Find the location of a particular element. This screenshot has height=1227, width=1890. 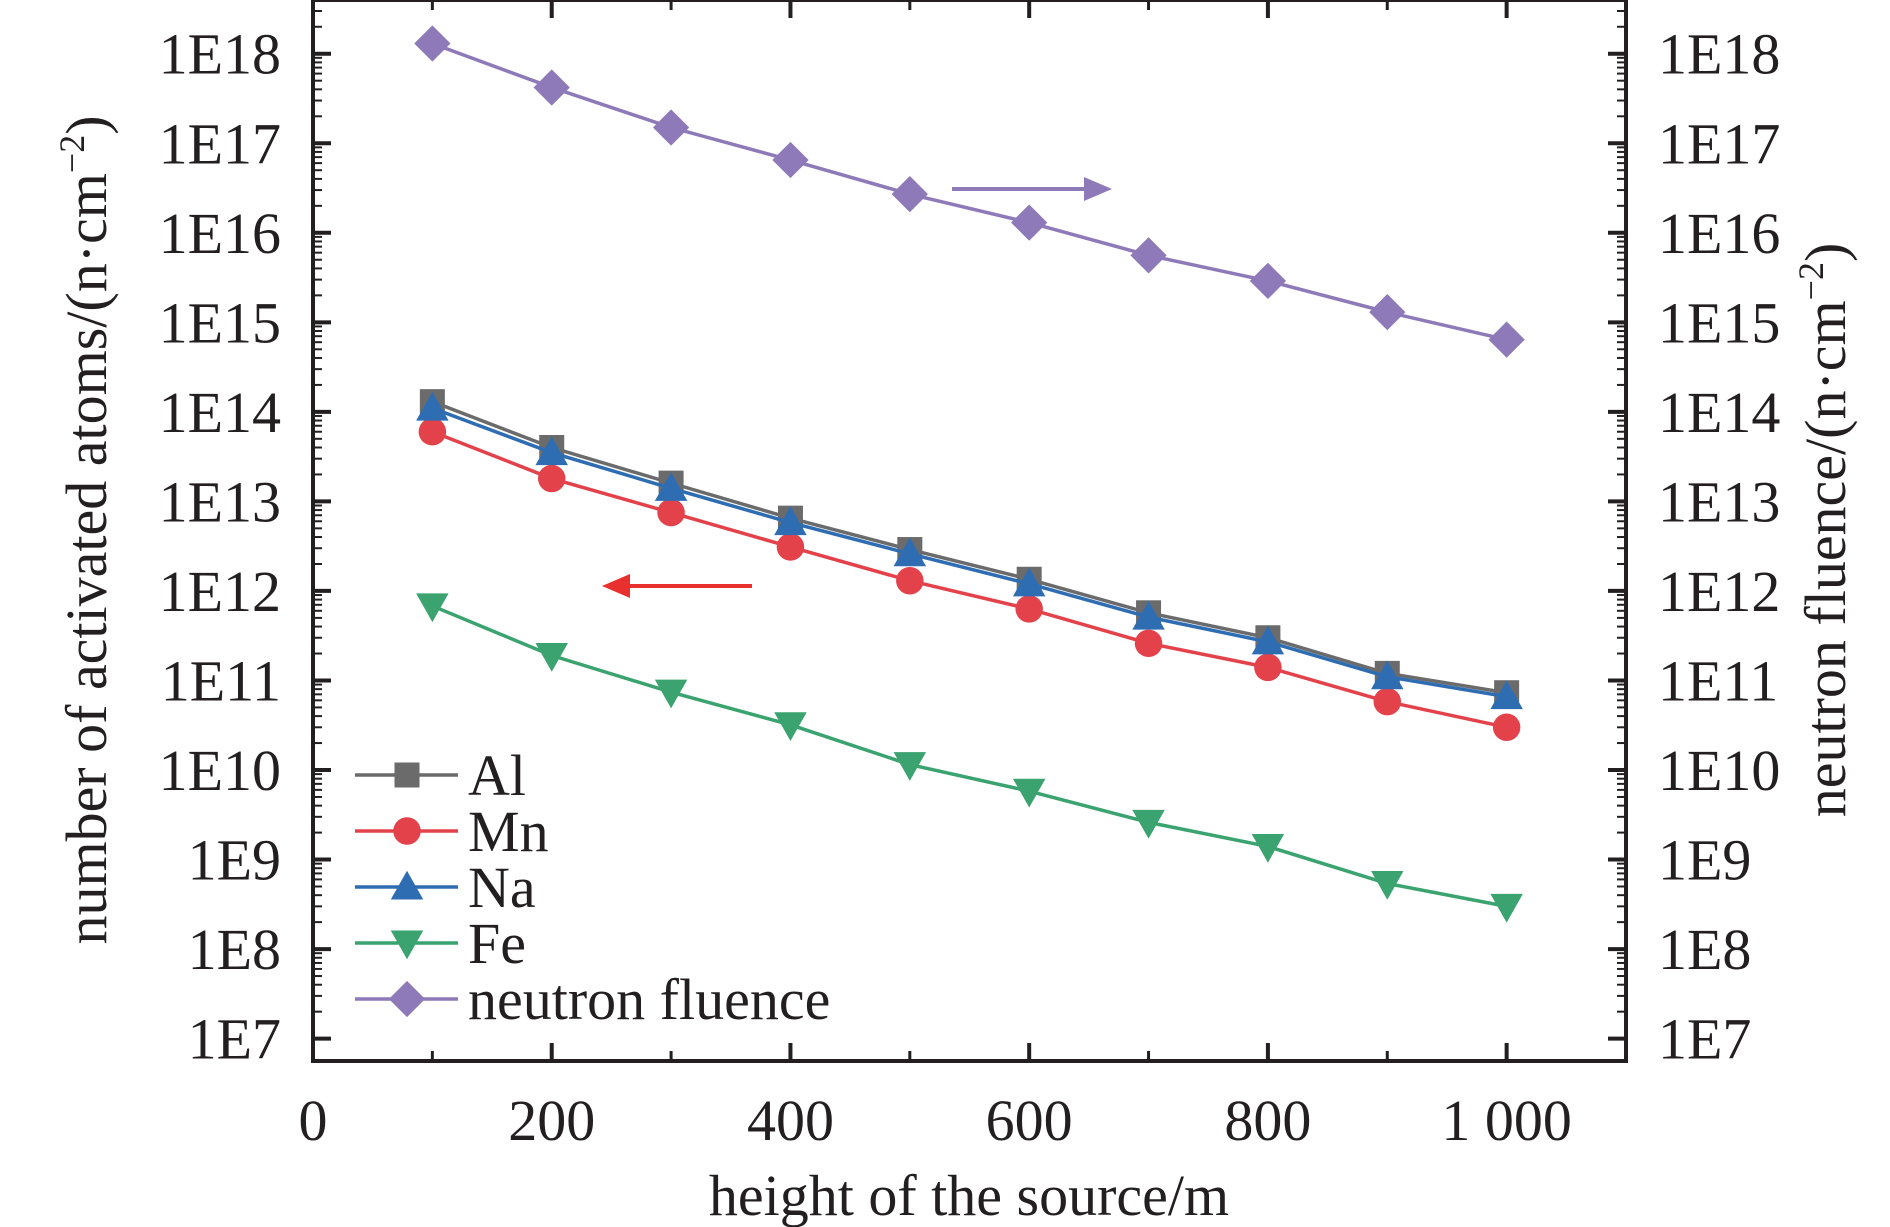

y-axis-title-right: neutron fluence/(n·cm−2) is located at coordinates (1824, 530).